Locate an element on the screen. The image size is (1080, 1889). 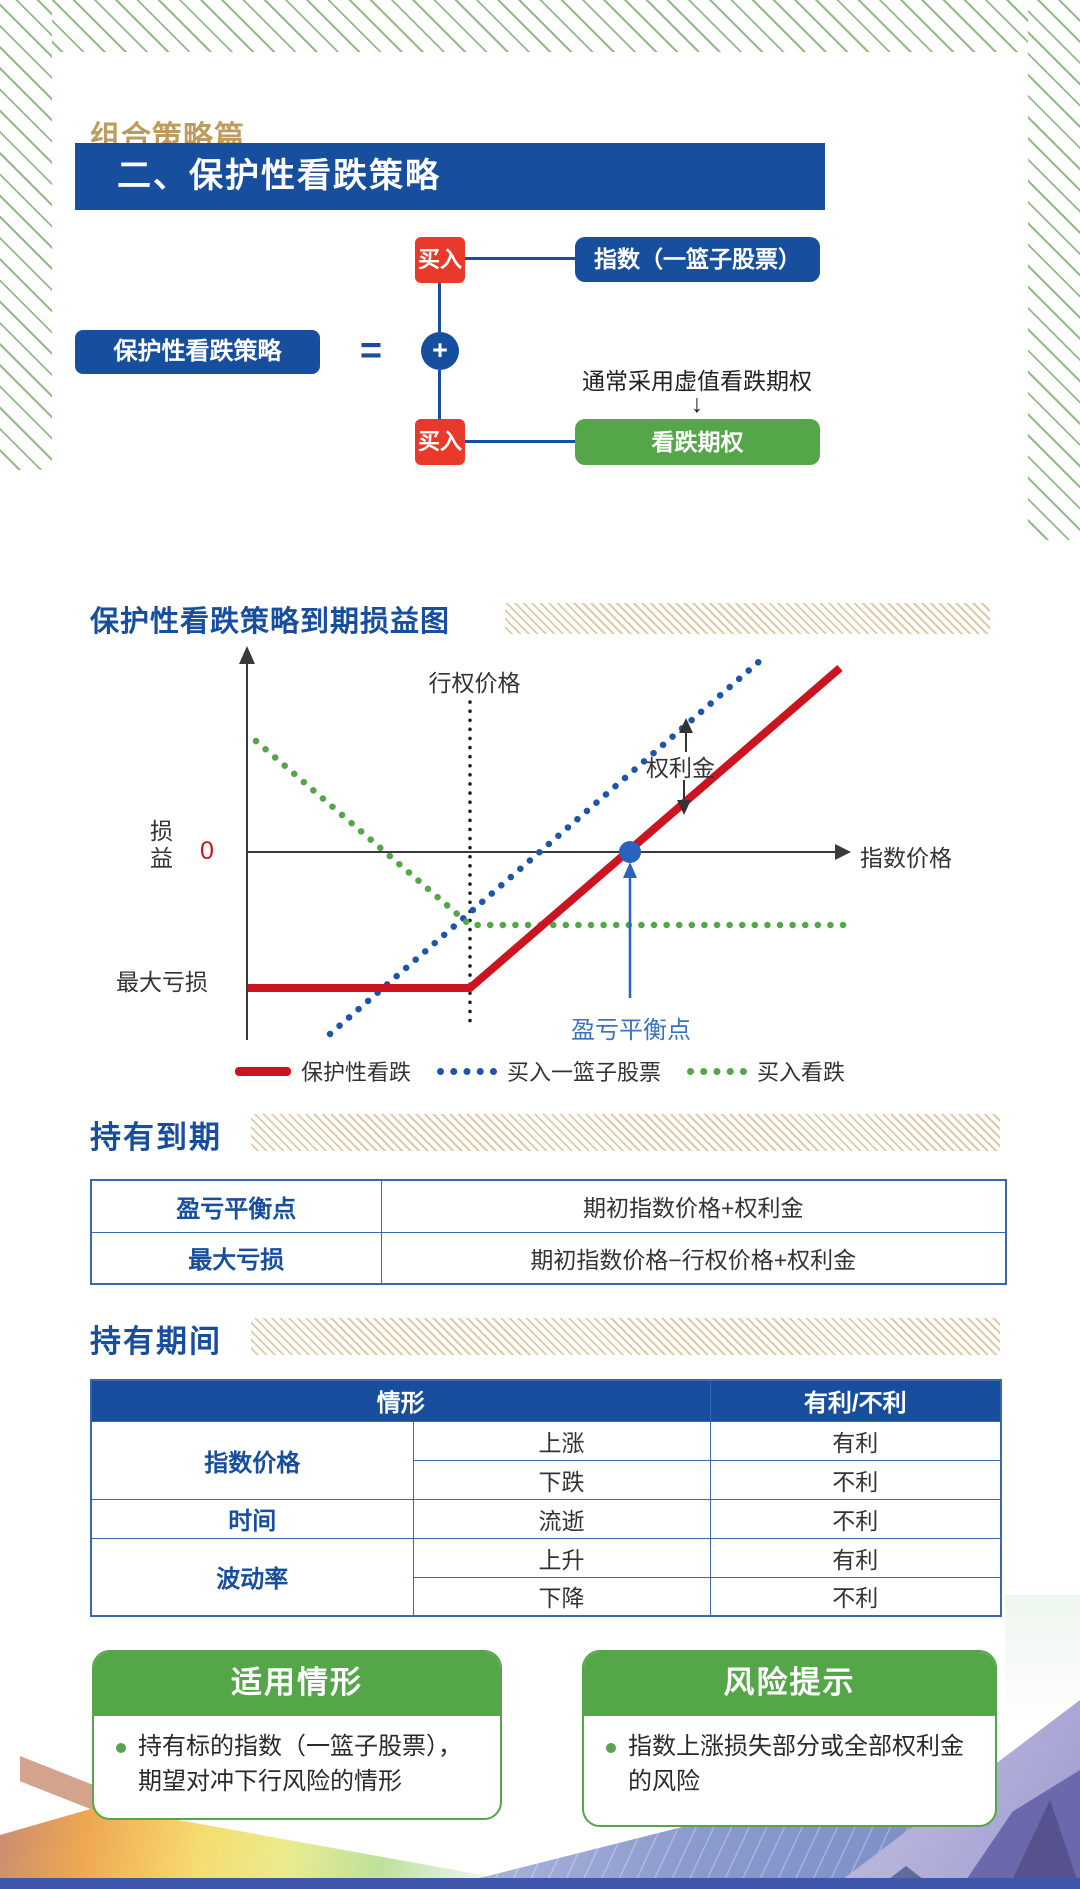
table-row: 下跌 不利 is located at coordinates (546, 1479).